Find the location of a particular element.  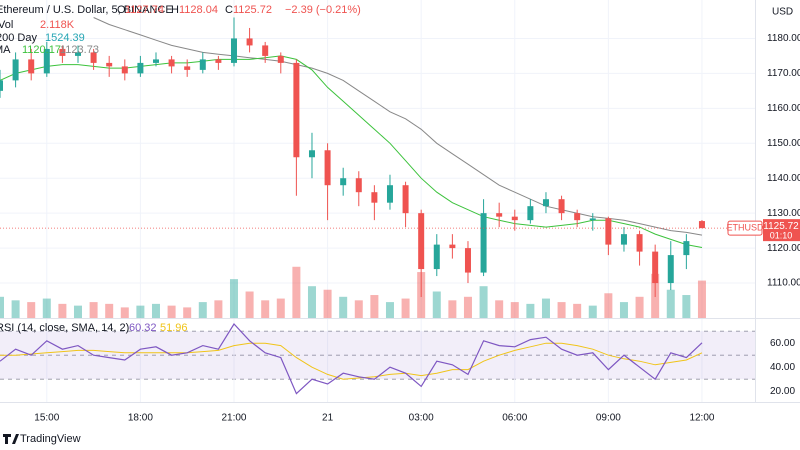

symbol-tag is located at coordinates (745, 228).